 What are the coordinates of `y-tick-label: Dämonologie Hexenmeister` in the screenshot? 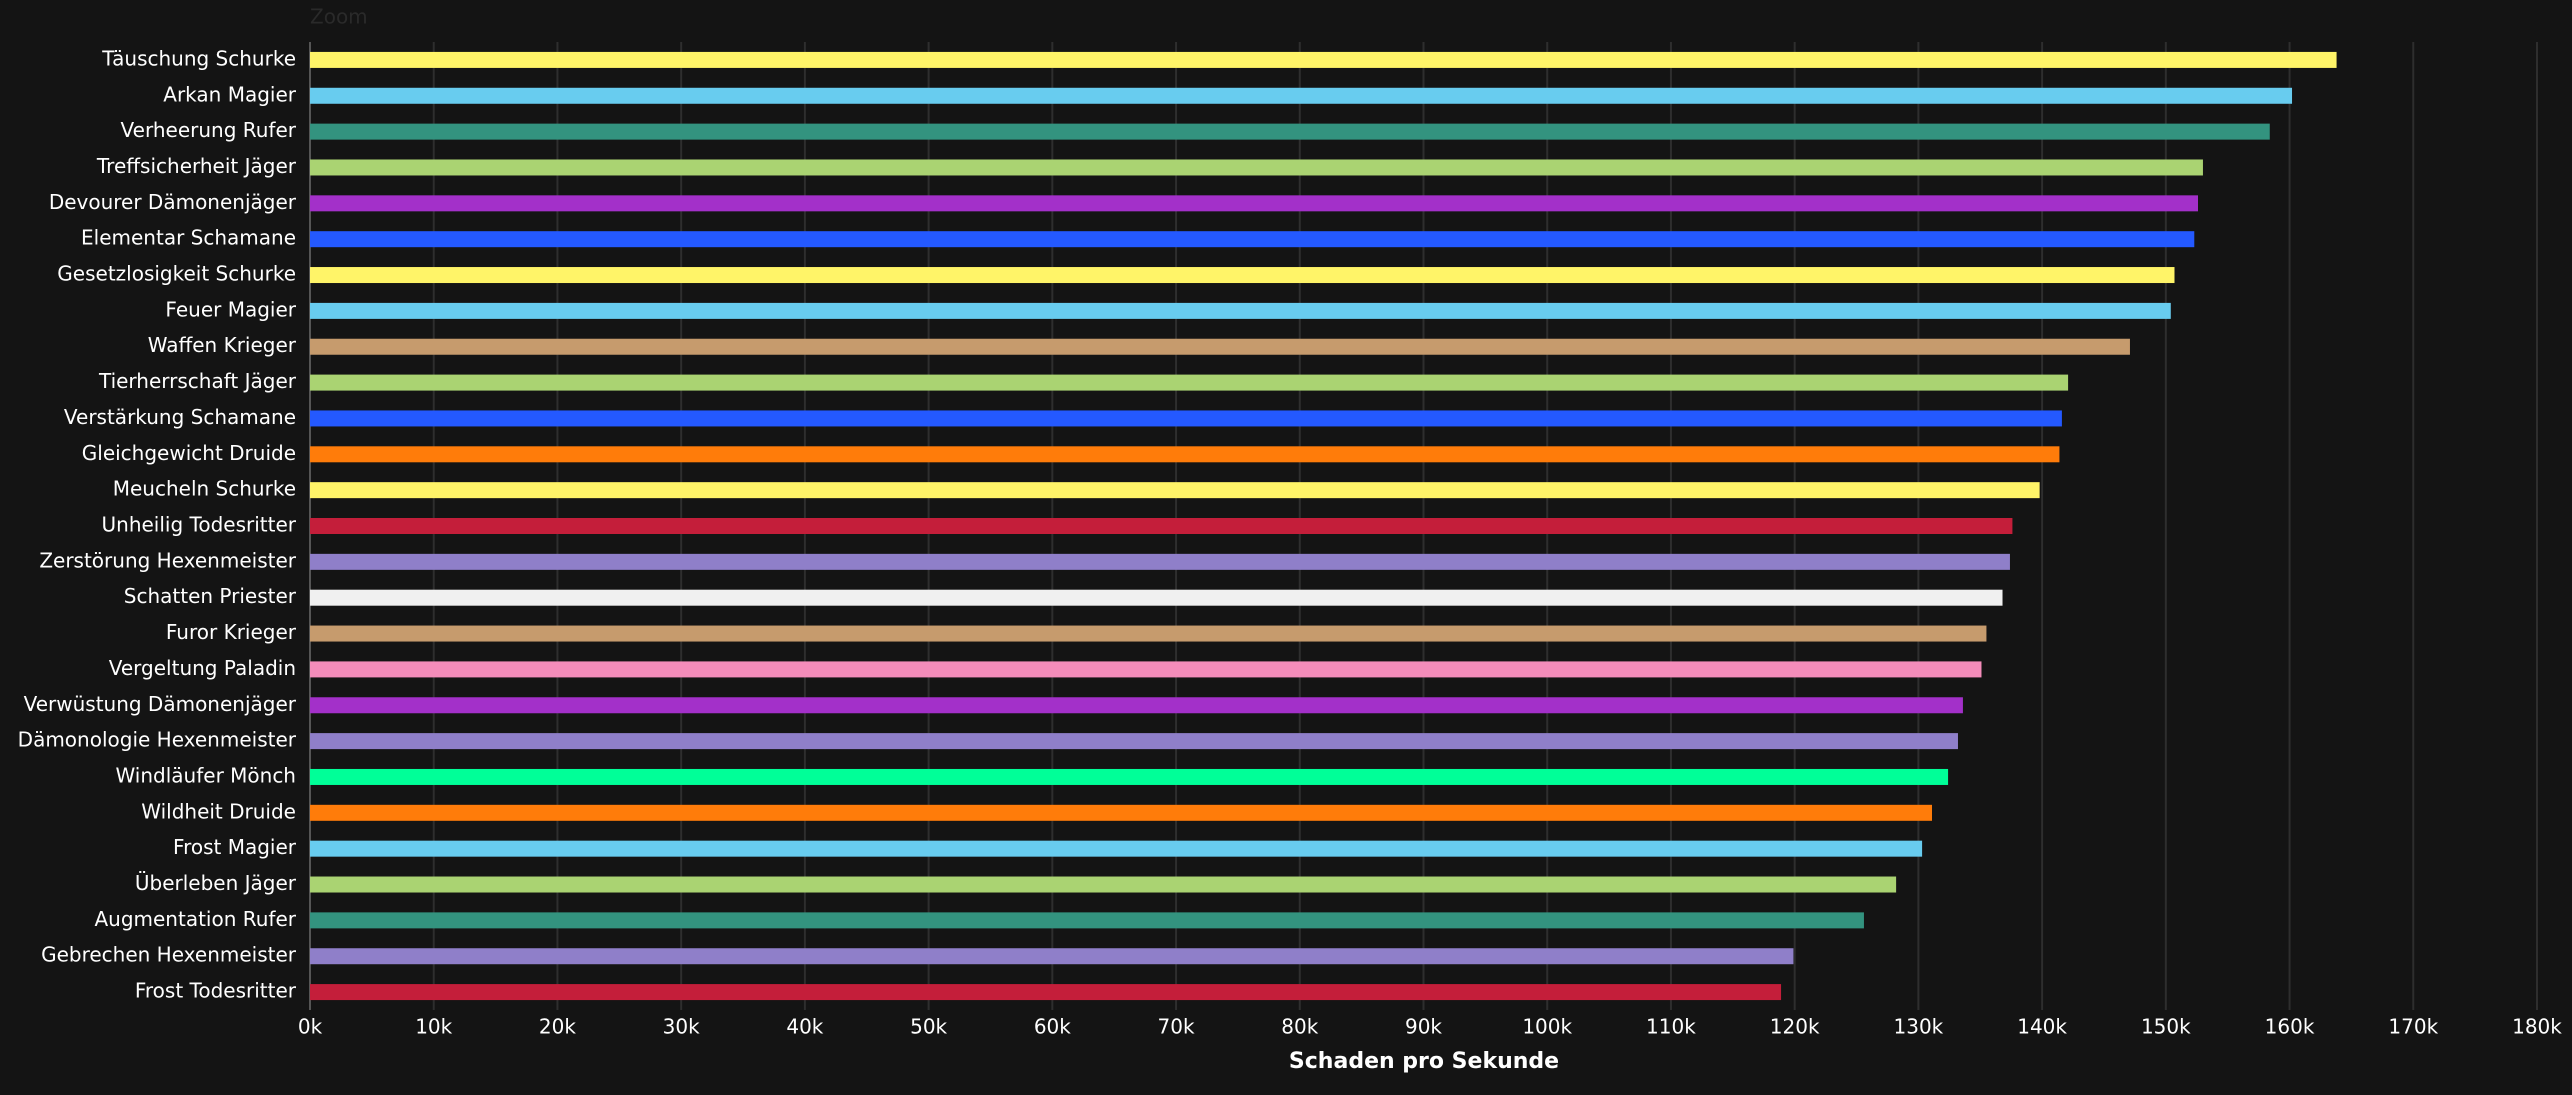 It's located at (157, 740).